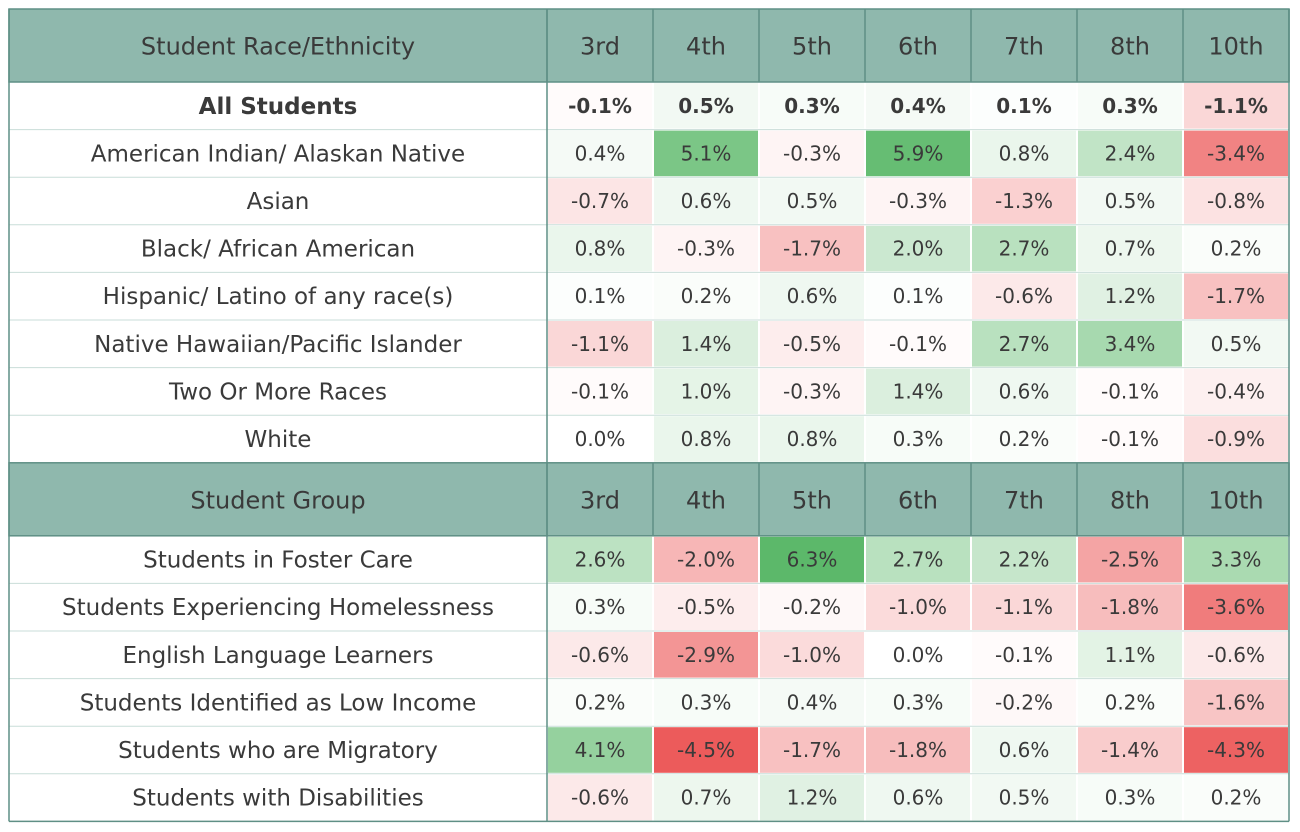 The width and height of the screenshot is (1300, 832). I want to click on cell-value: 2.0%, so click(918, 249).